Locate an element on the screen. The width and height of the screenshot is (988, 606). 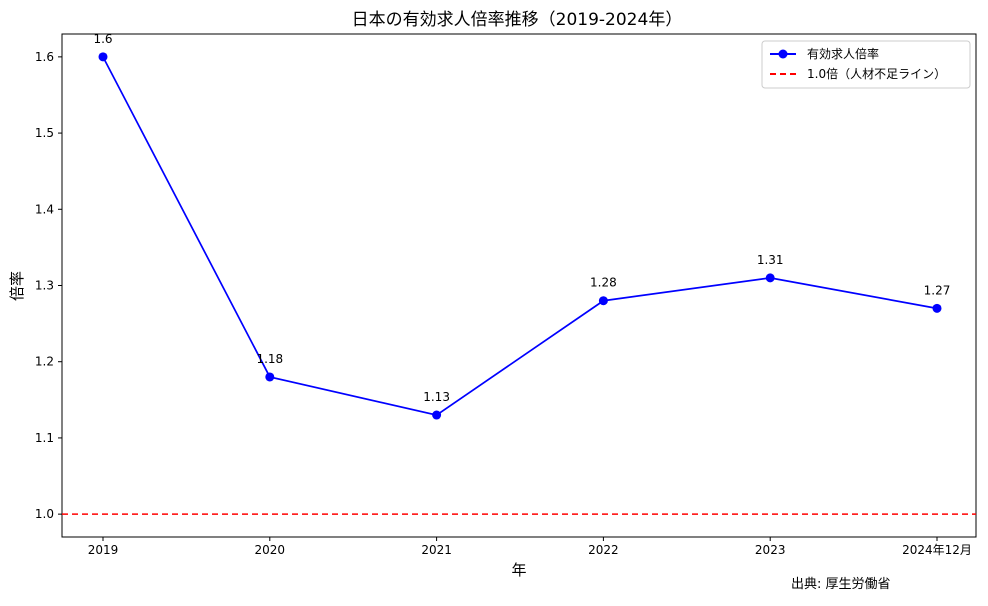
y-tick-label: 1.2 is located at coordinates (44, 362).